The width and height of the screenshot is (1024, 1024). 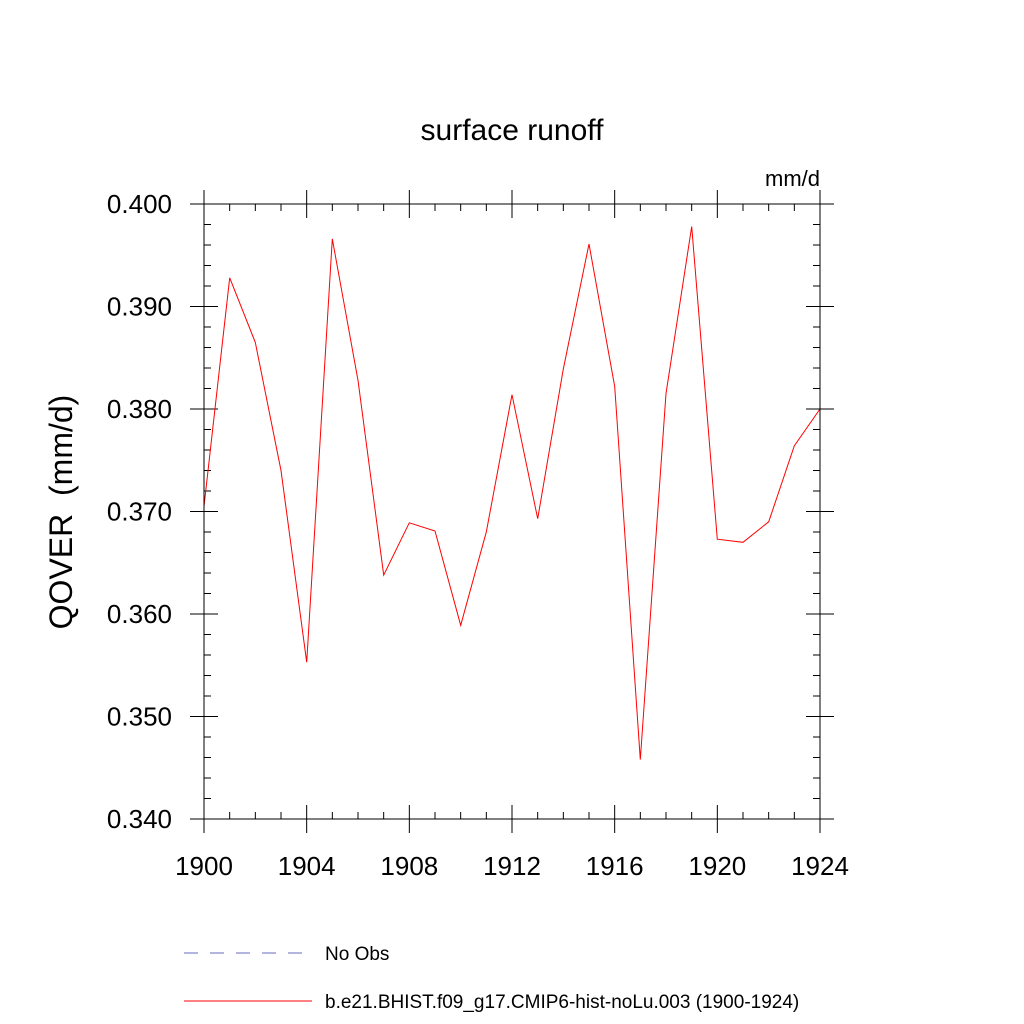 I want to click on legend-label: No Obs, so click(x=357, y=954).